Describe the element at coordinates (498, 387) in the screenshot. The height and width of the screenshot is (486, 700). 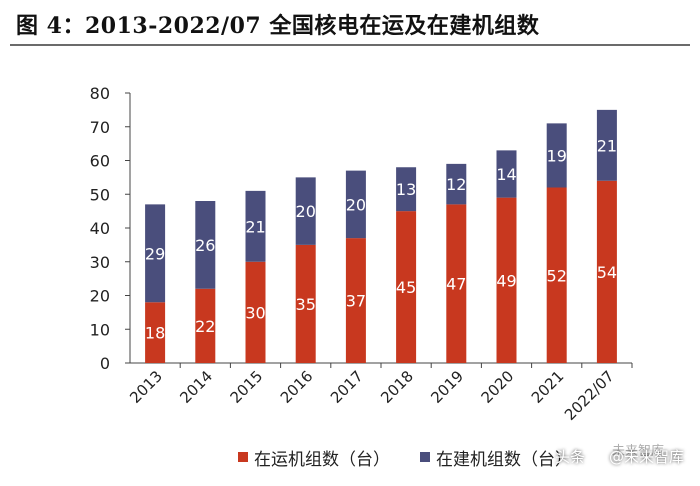
I see `x-tick-label: 2020` at that location.